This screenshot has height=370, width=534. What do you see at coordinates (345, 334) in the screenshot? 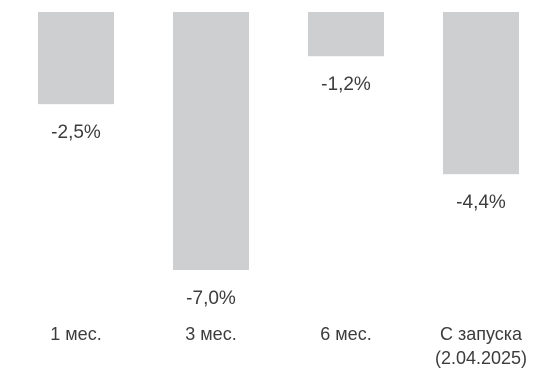
I see `category-label-3: 6 мес.` at bounding box center [345, 334].